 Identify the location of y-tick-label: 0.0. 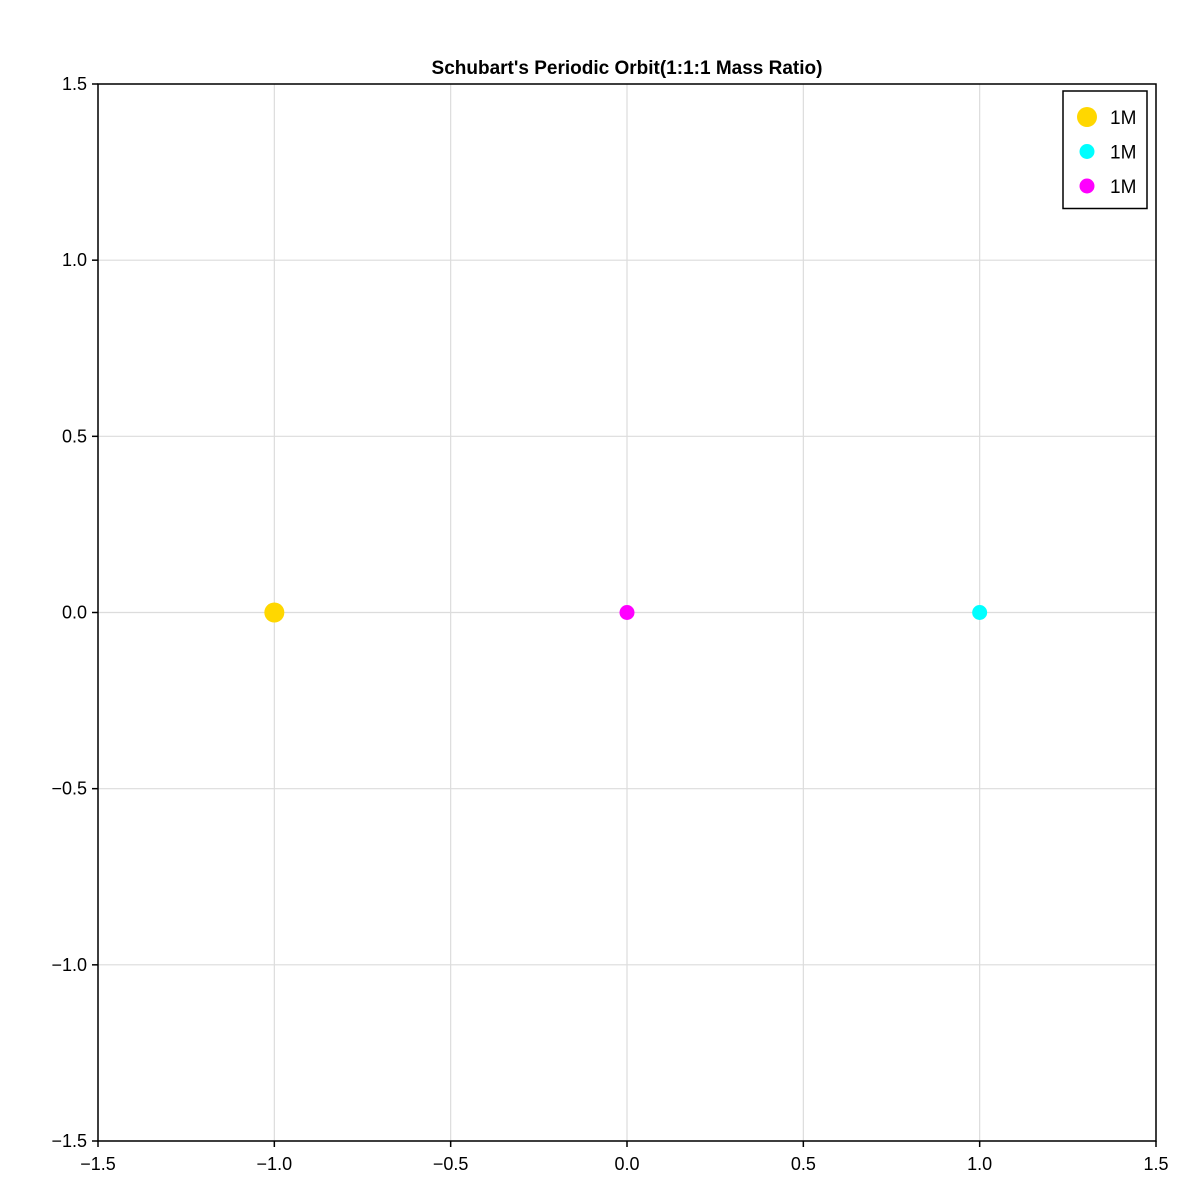
(74, 613).